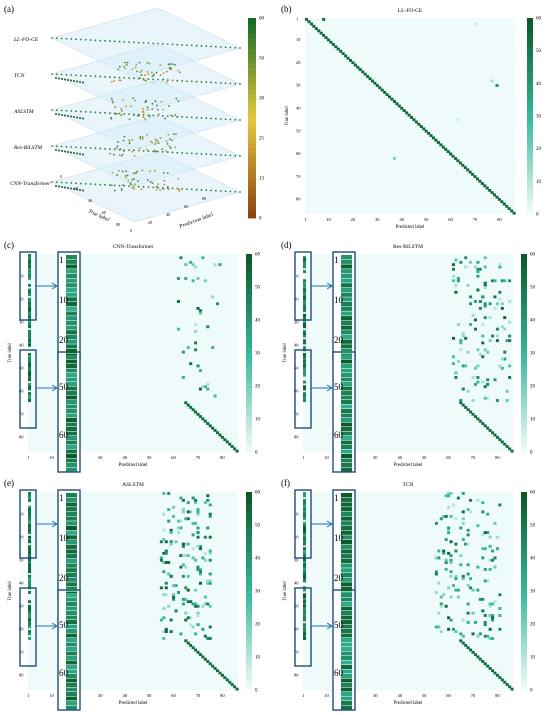  Describe the element at coordinates (329, 388) in the screenshot. I see `panel-d-zoom-arrowhead-bottom` at that location.